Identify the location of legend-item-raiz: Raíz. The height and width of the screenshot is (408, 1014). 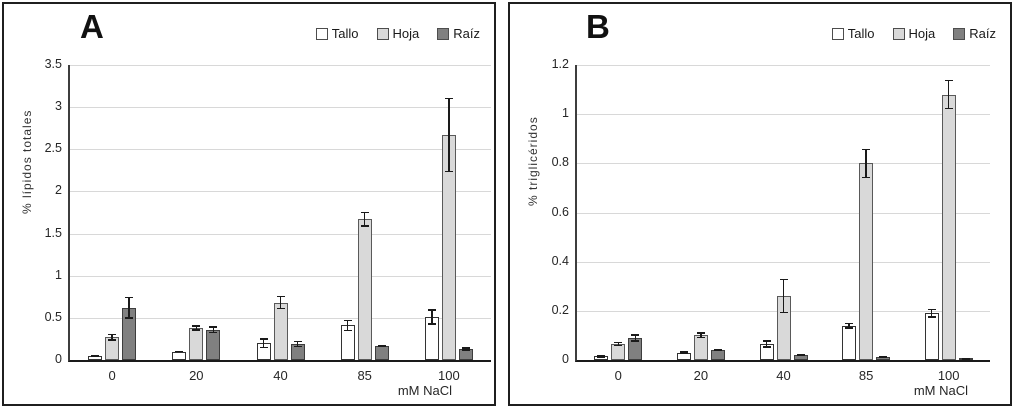
(974, 33).